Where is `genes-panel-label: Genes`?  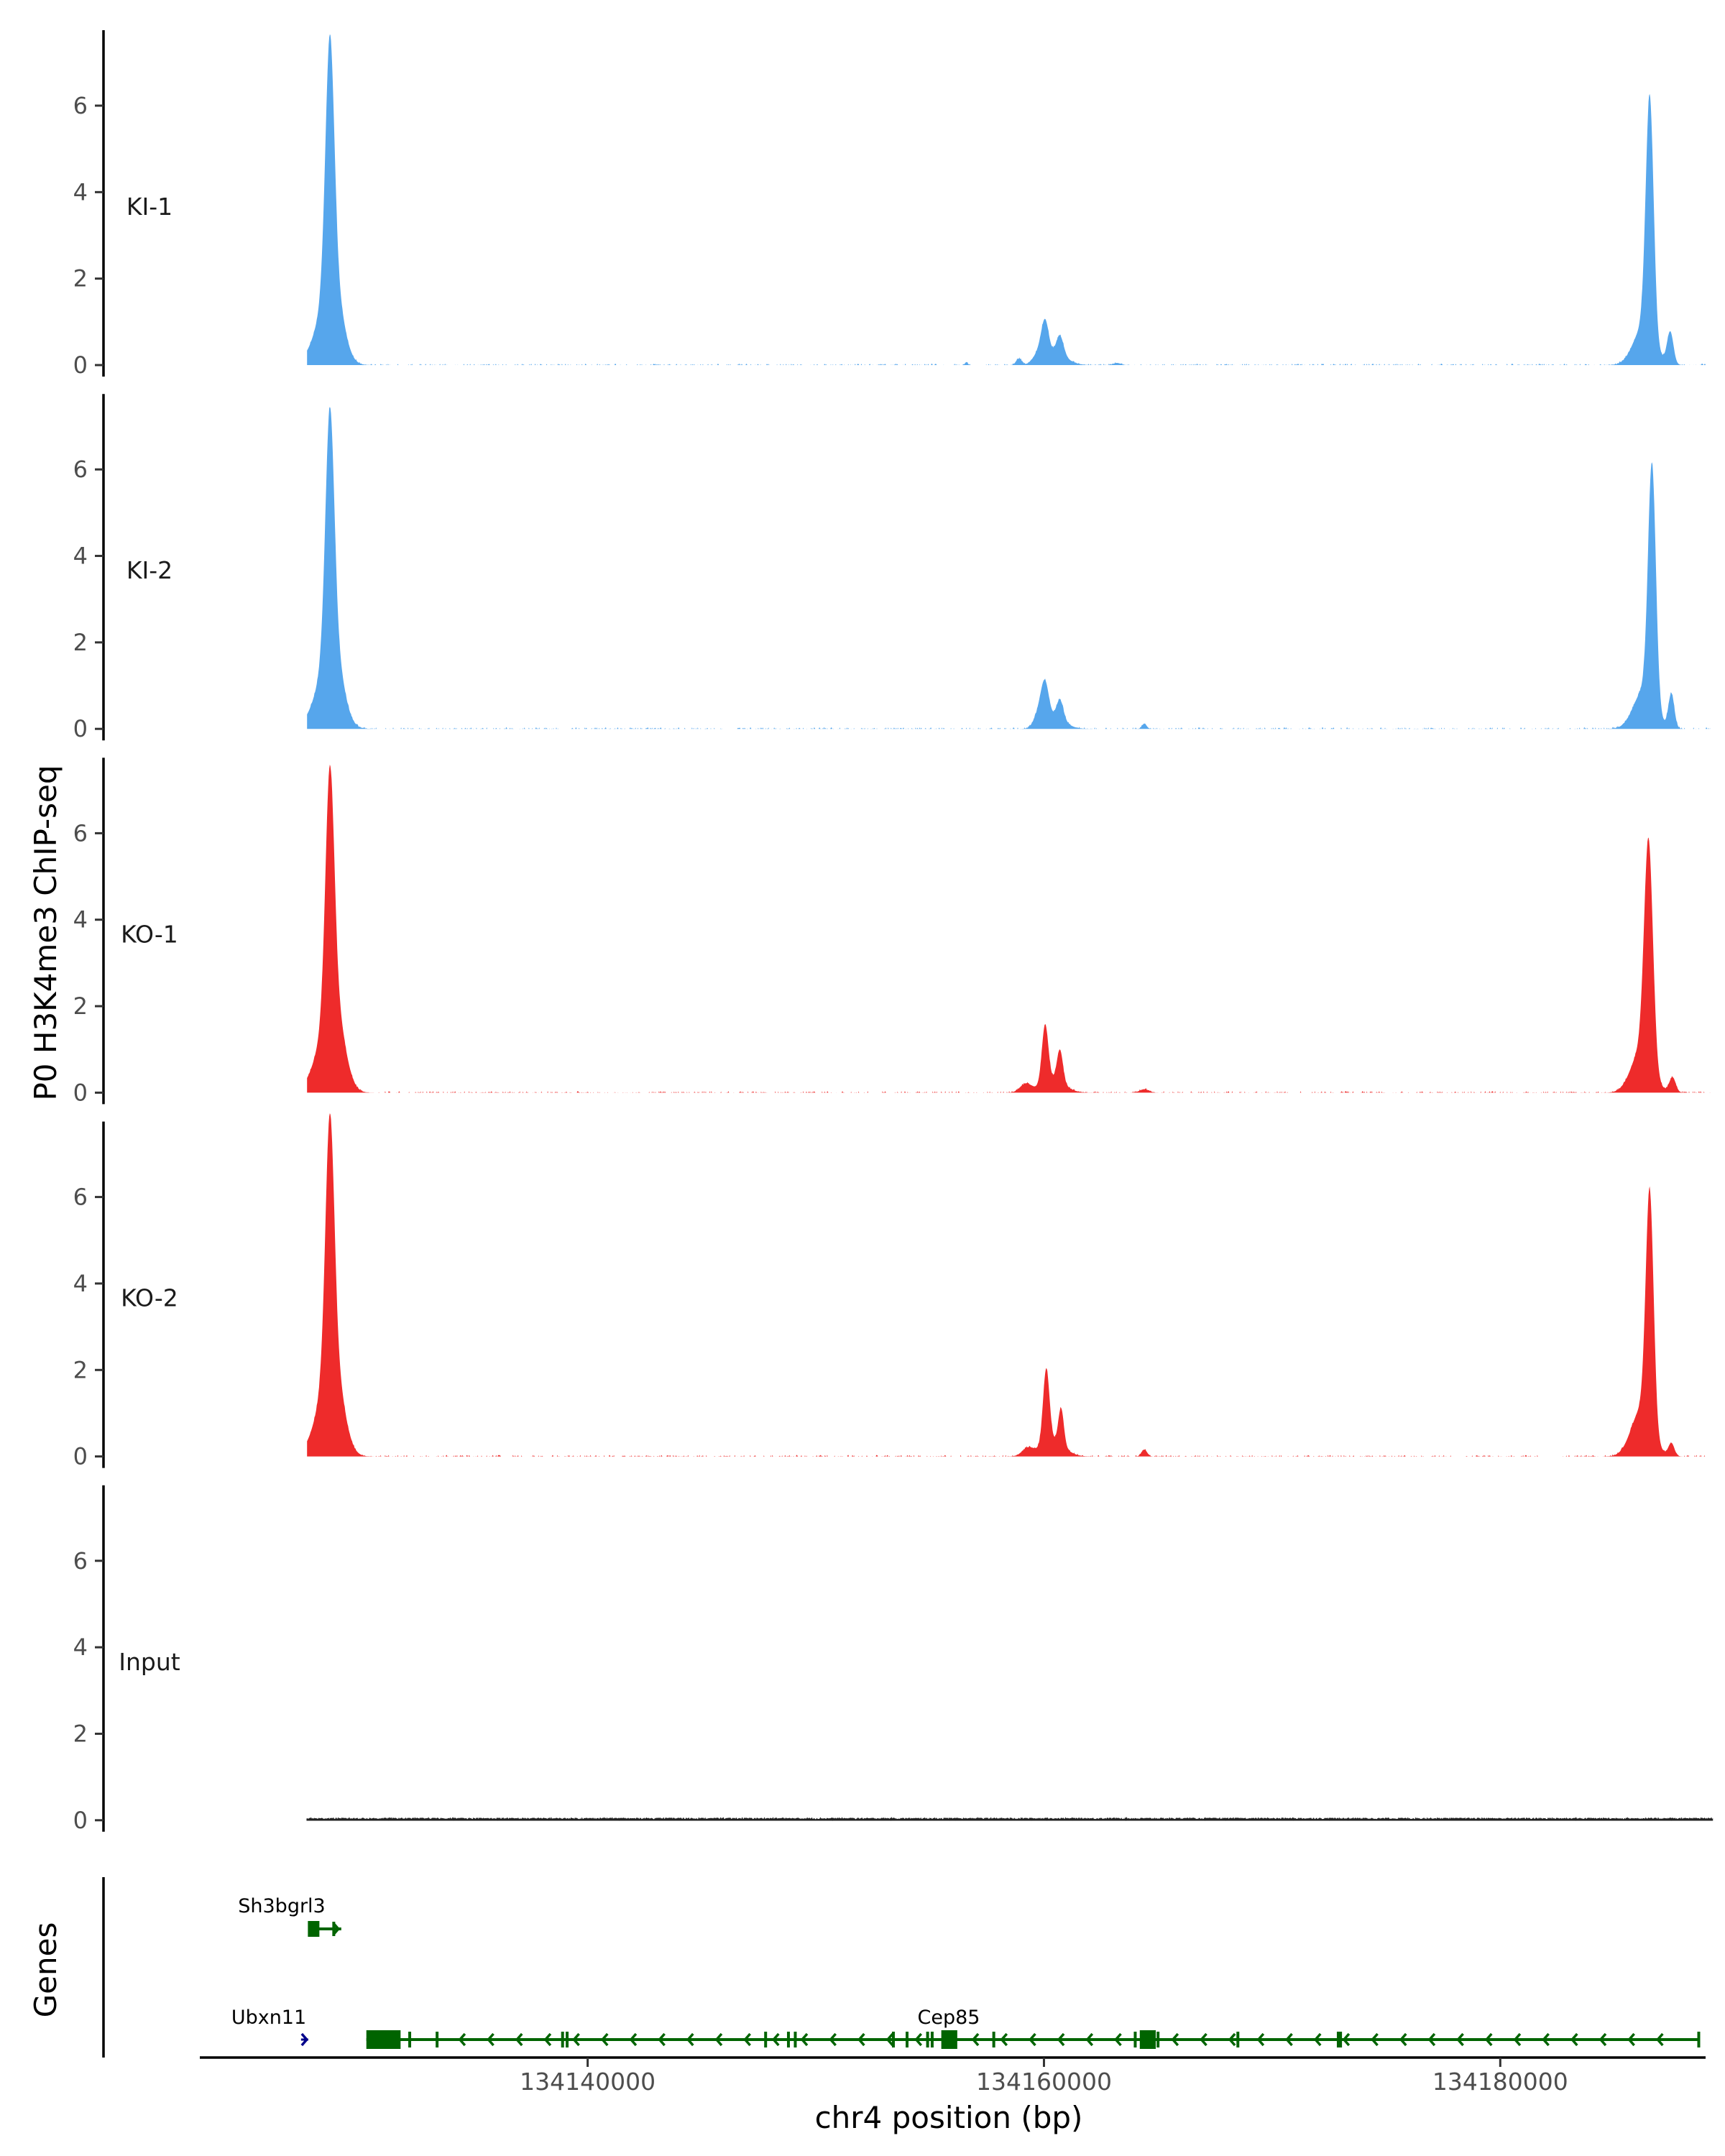 genes-panel-label: Genes is located at coordinates (45, 1970).